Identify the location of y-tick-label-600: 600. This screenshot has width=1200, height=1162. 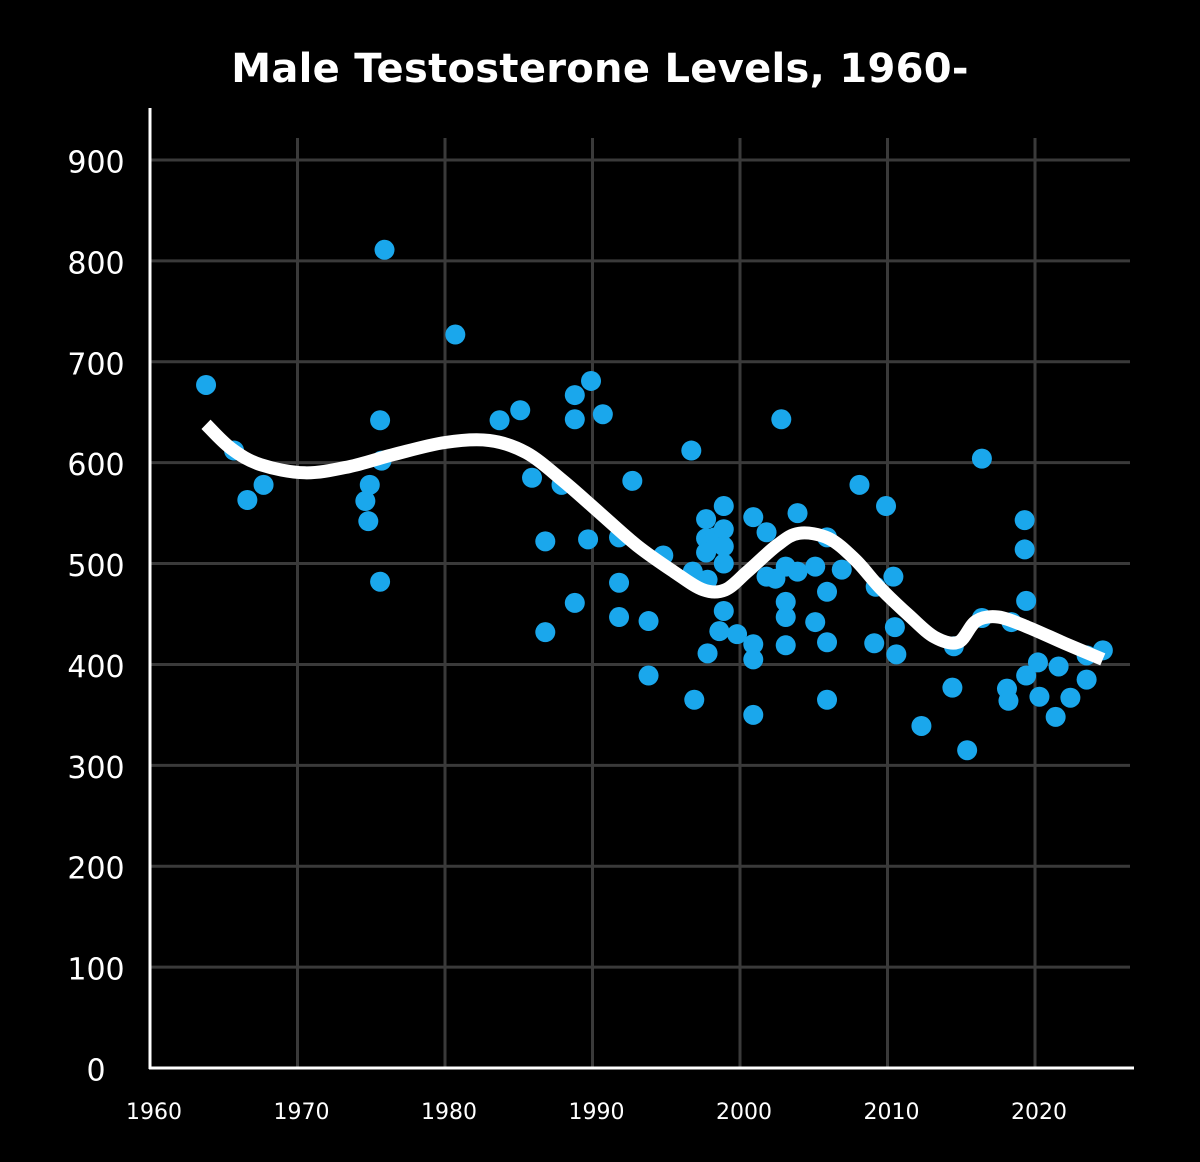
(95, 465).